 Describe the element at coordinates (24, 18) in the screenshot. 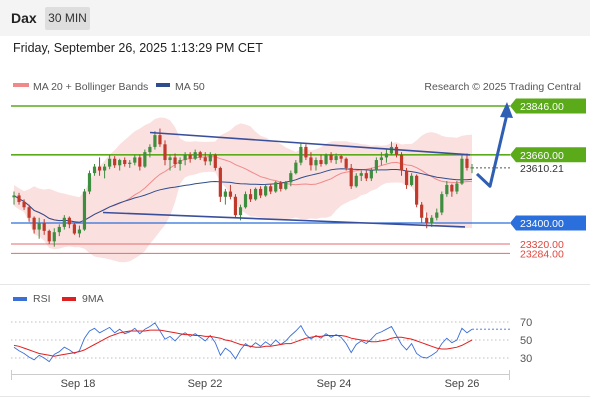

I see `symbol-label: Dax` at that location.